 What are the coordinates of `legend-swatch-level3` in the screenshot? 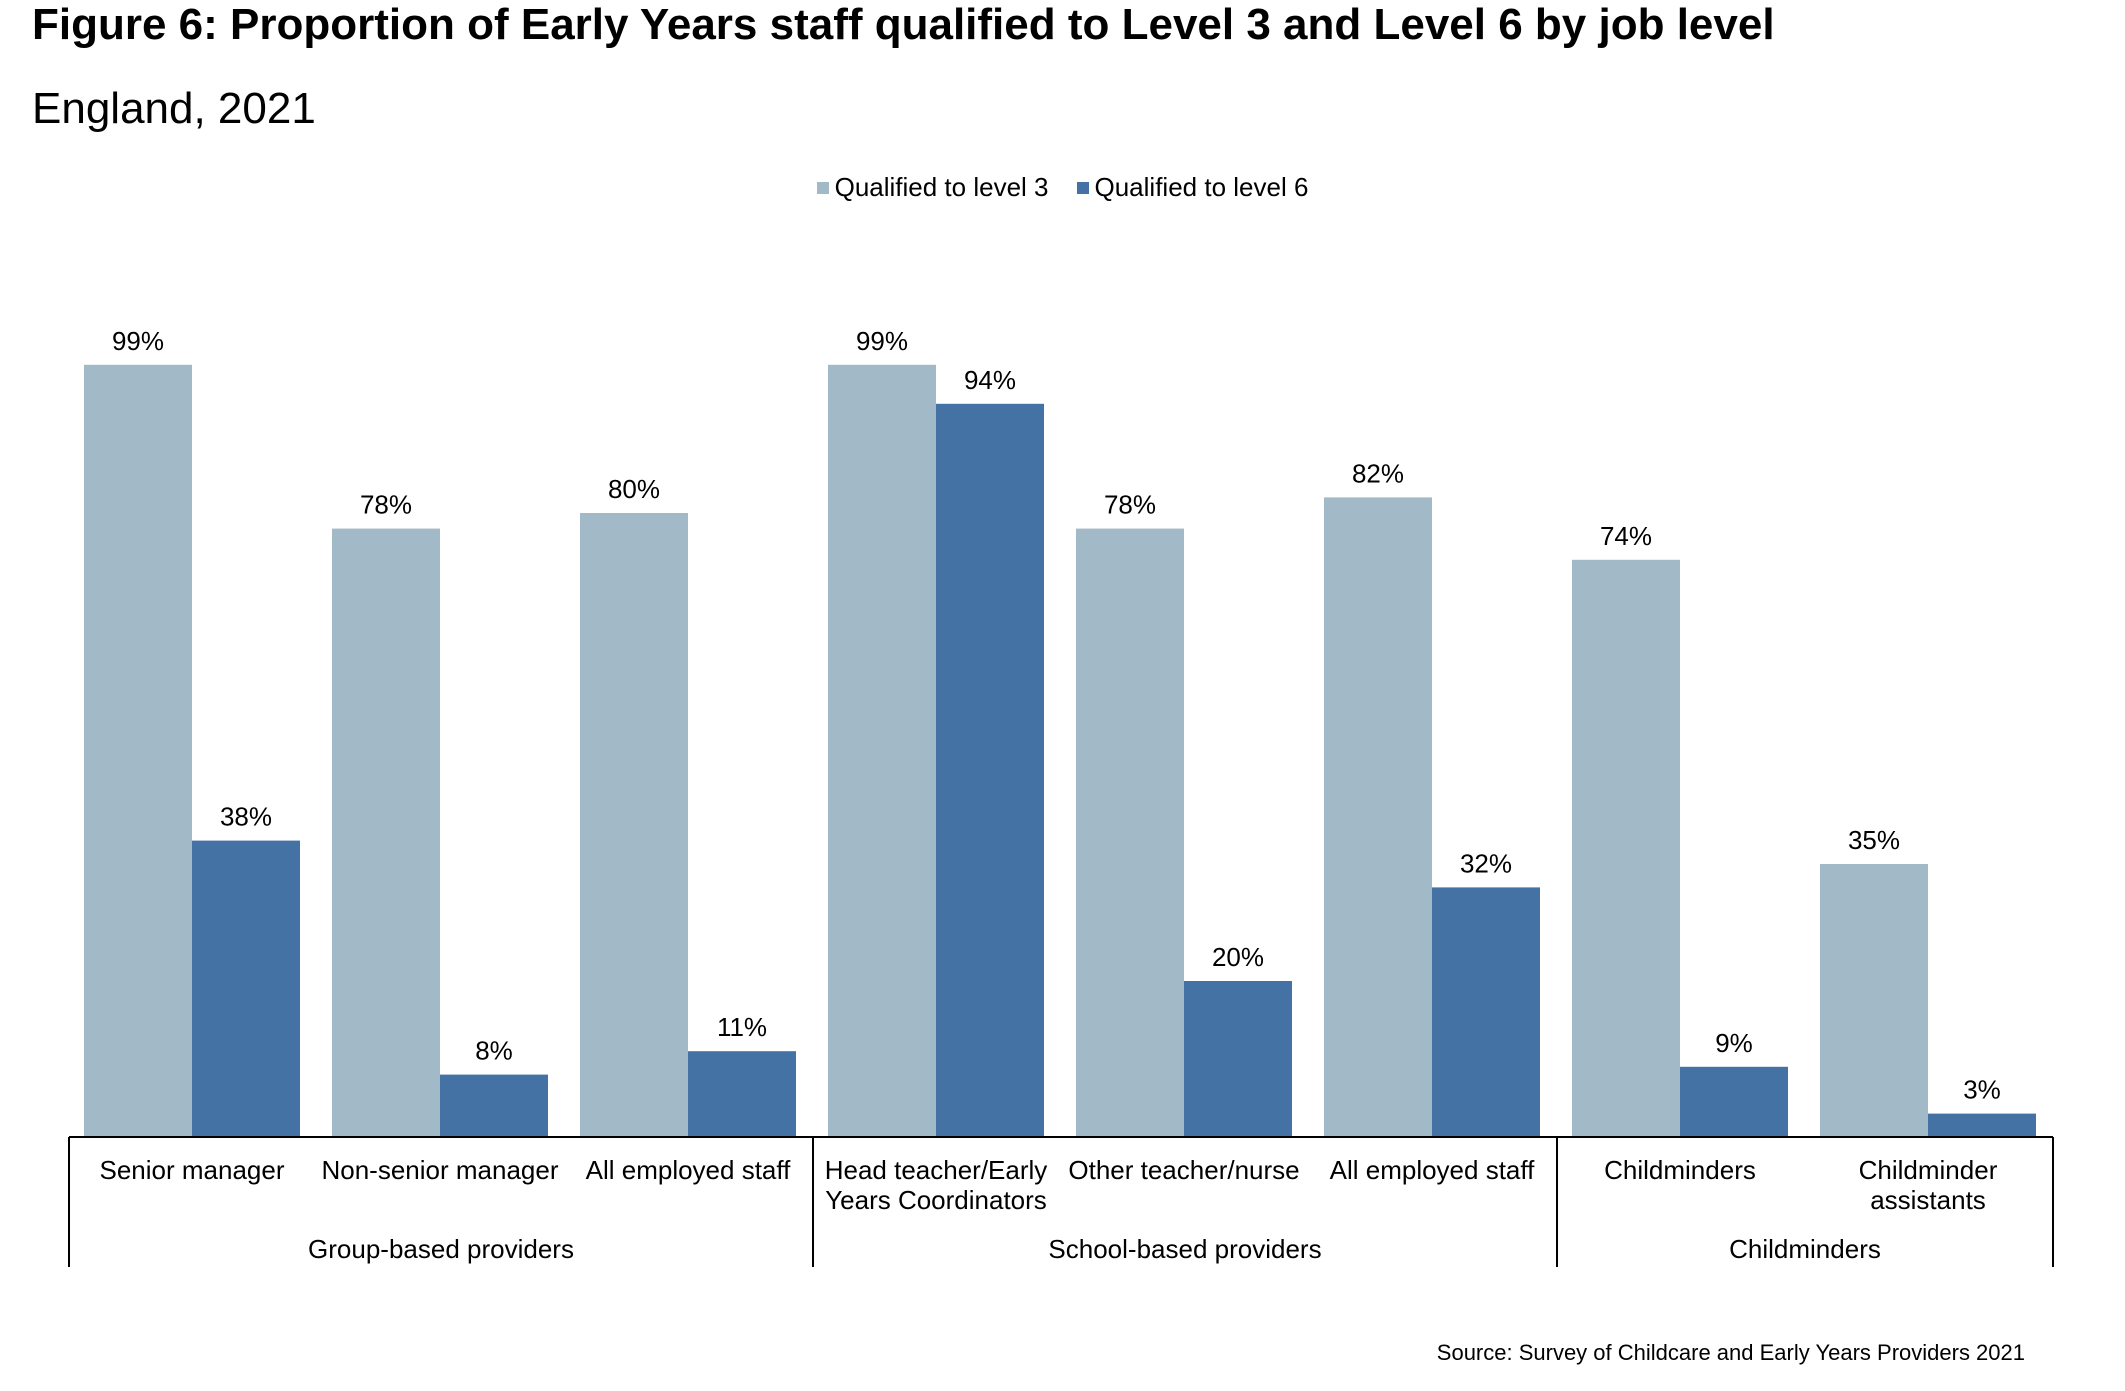 It's located at (822, 187).